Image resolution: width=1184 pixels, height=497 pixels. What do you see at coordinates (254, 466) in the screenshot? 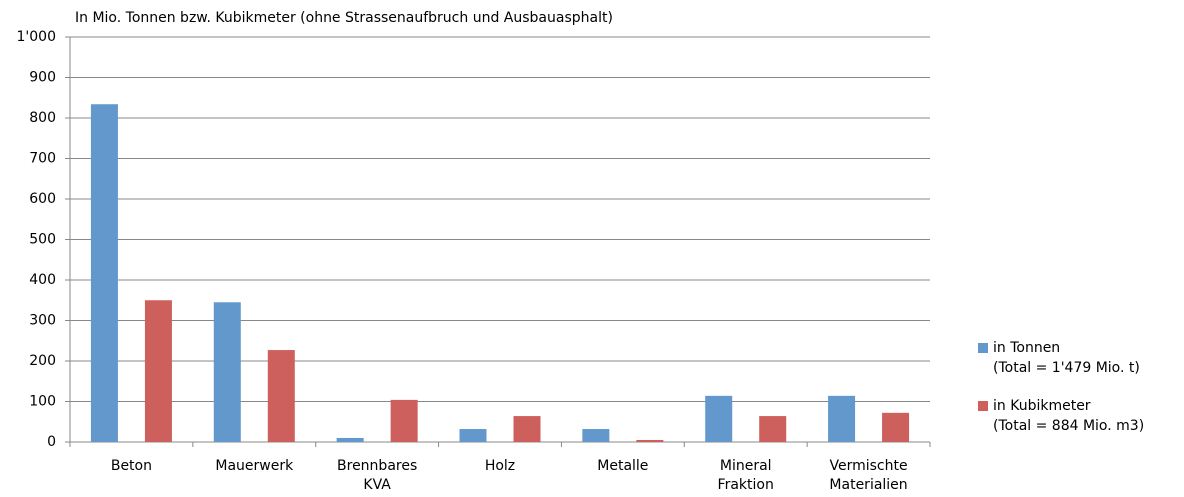
I see `x-tick-label: Mauerwerk` at bounding box center [254, 466].